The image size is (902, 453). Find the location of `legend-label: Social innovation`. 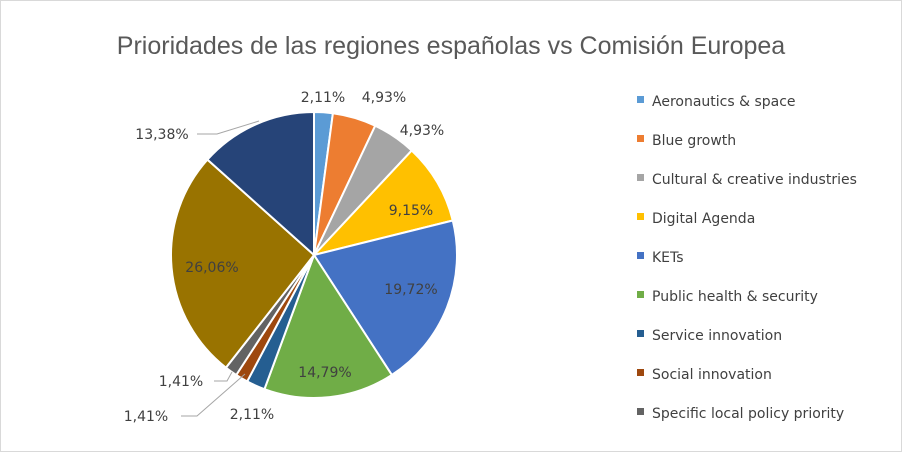

legend-label: Social innovation is located at coordinates (712, 375).